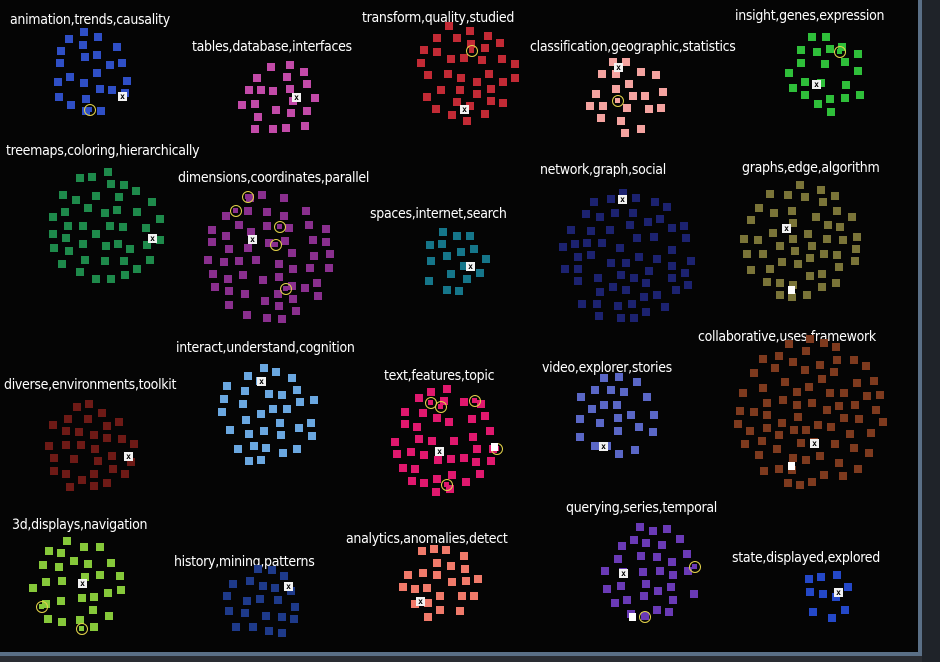 The width and height of the screenshot is (940, 662). Describe the element at coordinates (438, 18) in the screenshot. I see `cluster-label: transform,quality,studied` at that location.